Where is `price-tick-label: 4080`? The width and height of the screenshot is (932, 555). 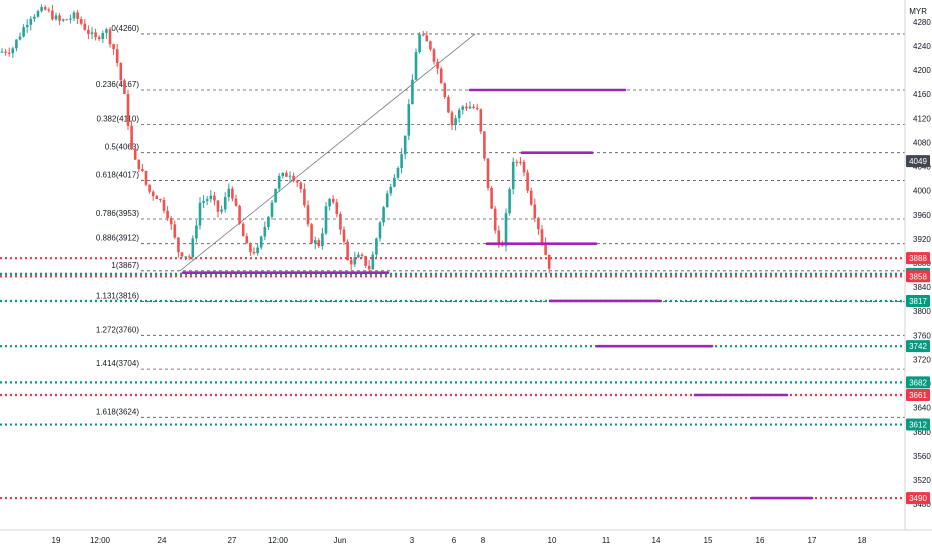
price-tick-label: 4080 is located at coordinates (922, 142).